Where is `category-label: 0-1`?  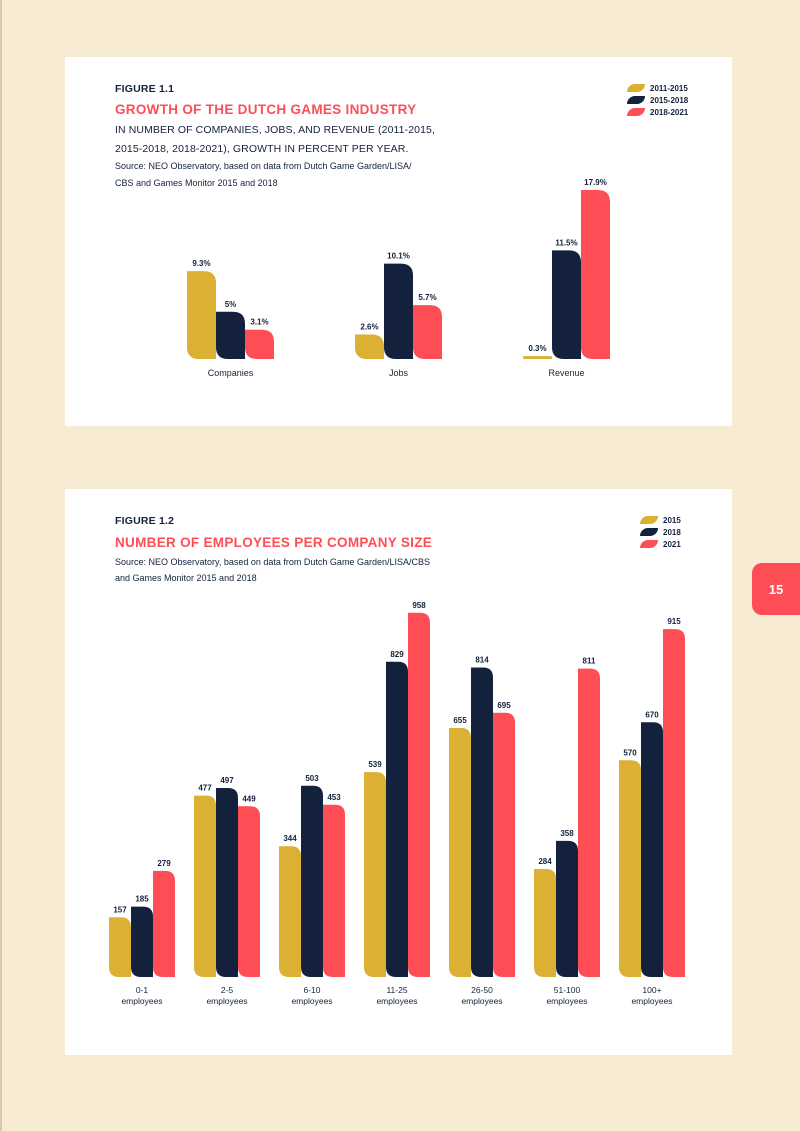
category-label: 0-1 is located at coordinates (142, 990).